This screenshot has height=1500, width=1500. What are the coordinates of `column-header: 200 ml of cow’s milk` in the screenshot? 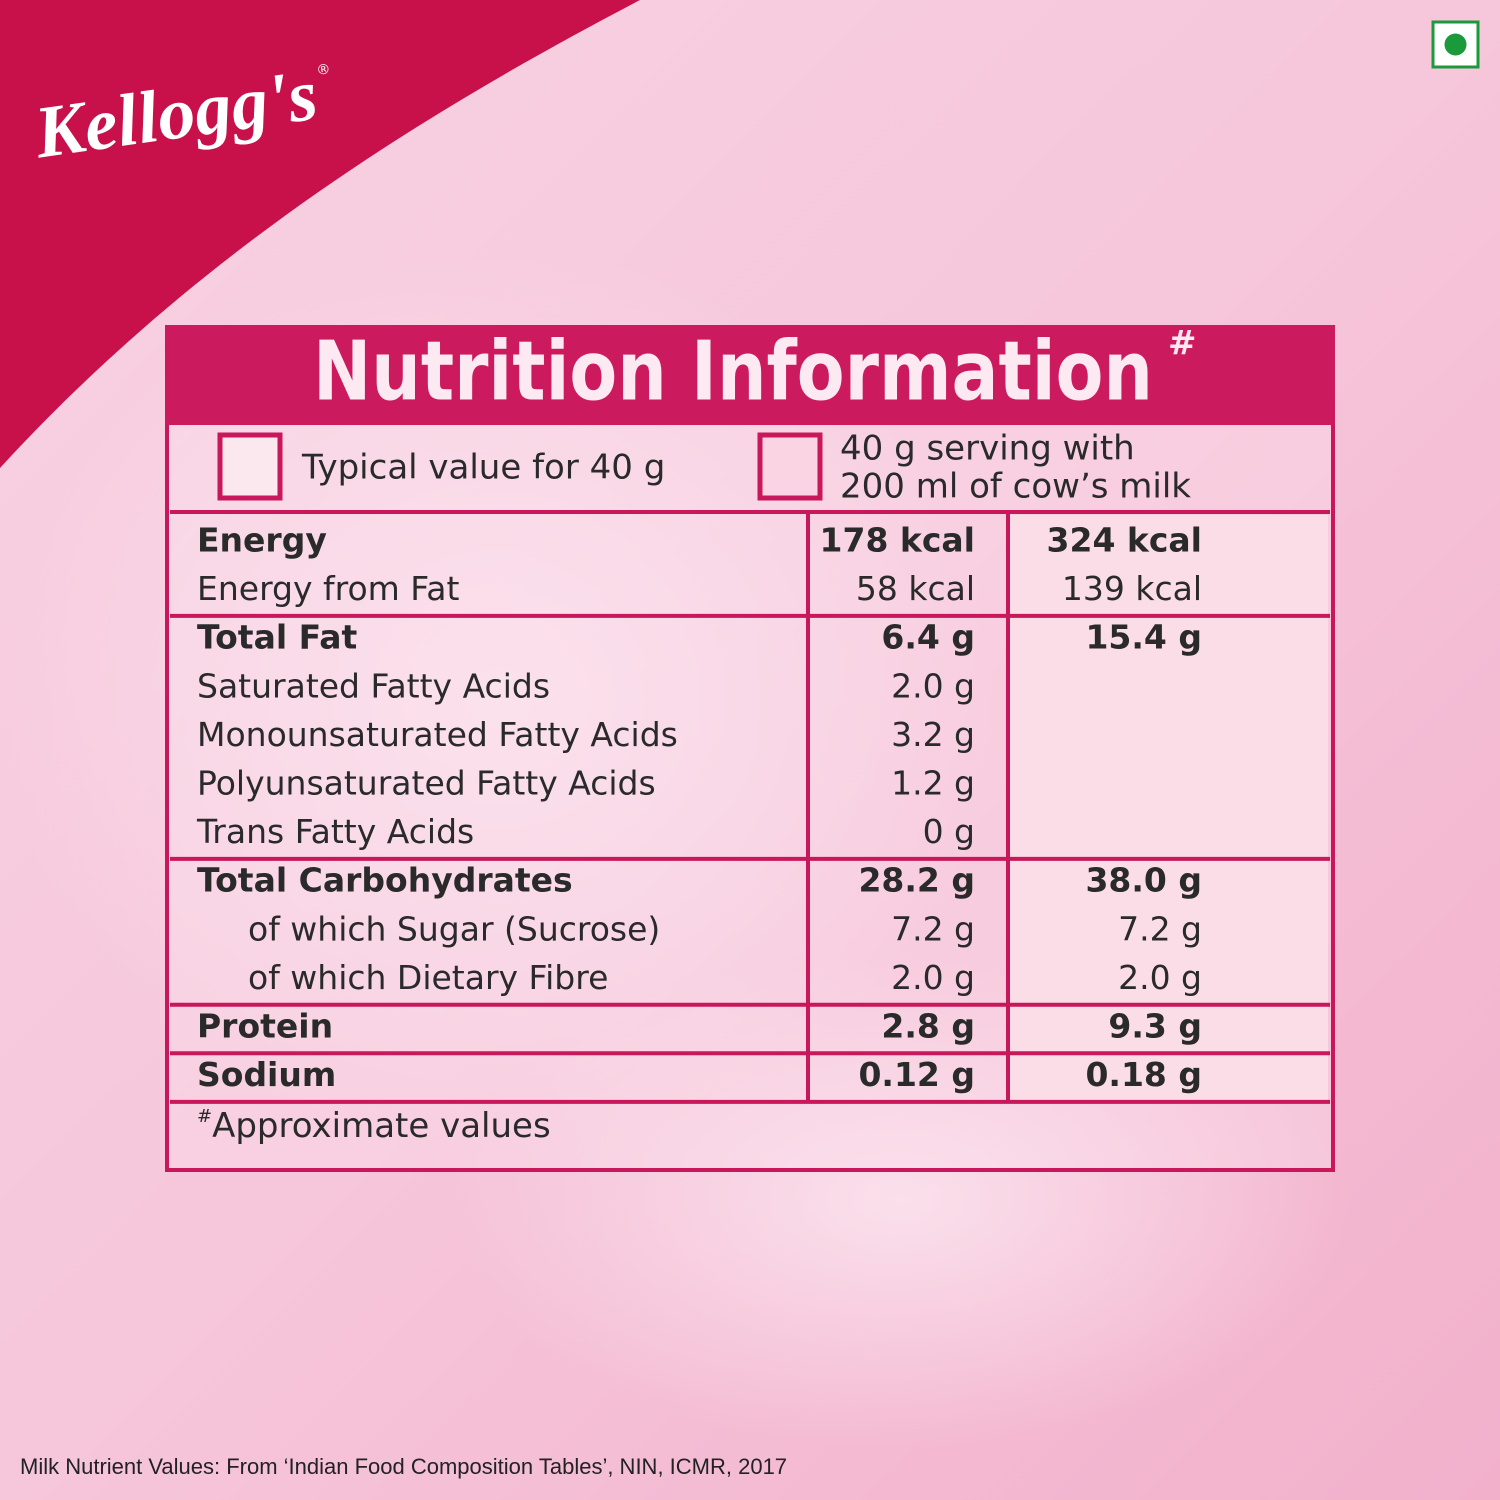 It's located at (1015, 487).